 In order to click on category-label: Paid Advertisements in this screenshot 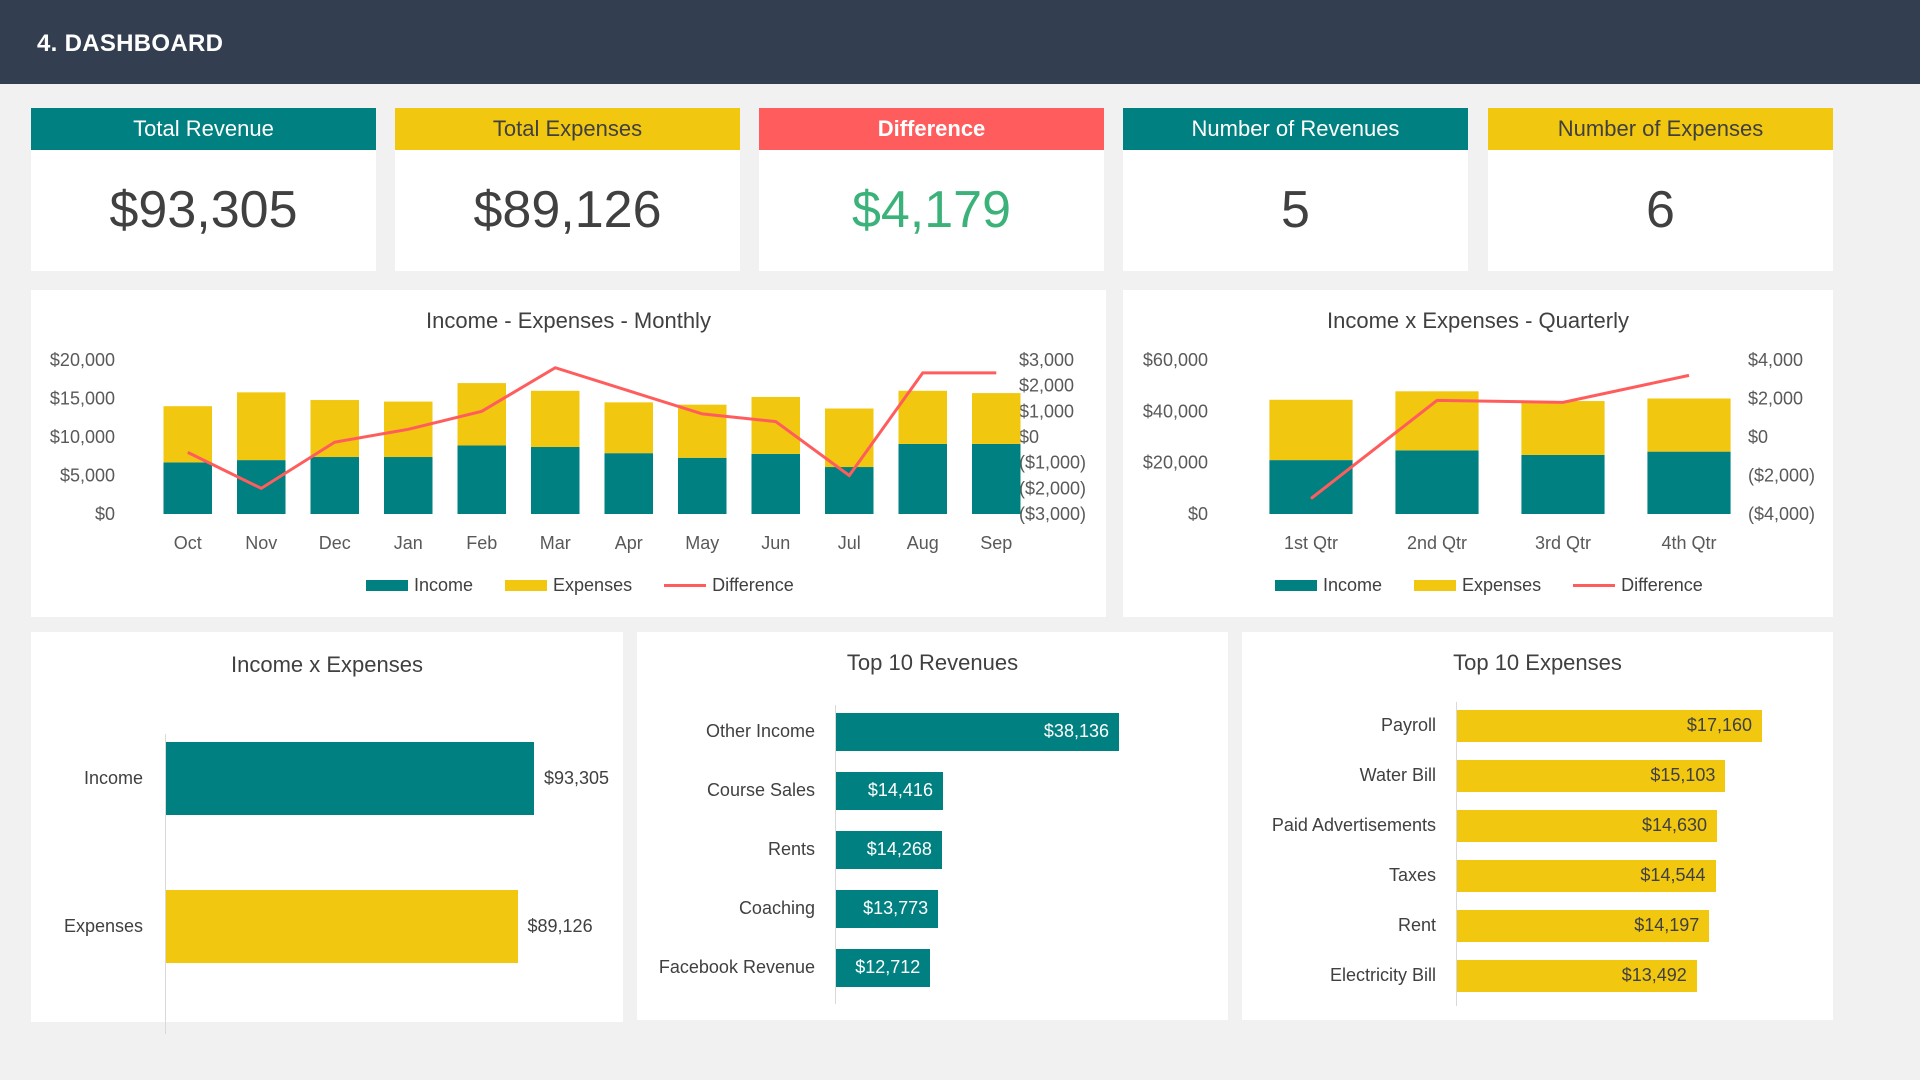, I will do `click(1353, 825)`.